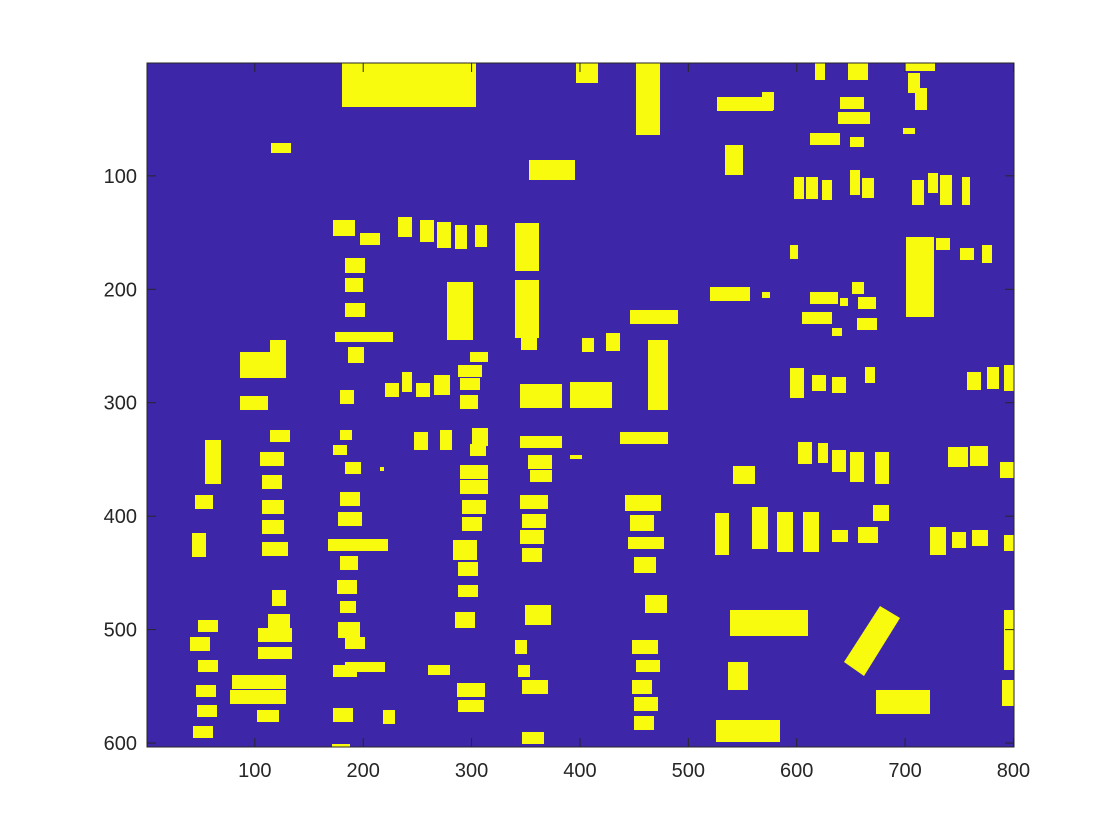 The width and height of the screenshot is (1120, 840). What do you see at coordinates (120, 177) in the screenshot?
I see `y-tick-label: 100` at bounding box center [120, 177].